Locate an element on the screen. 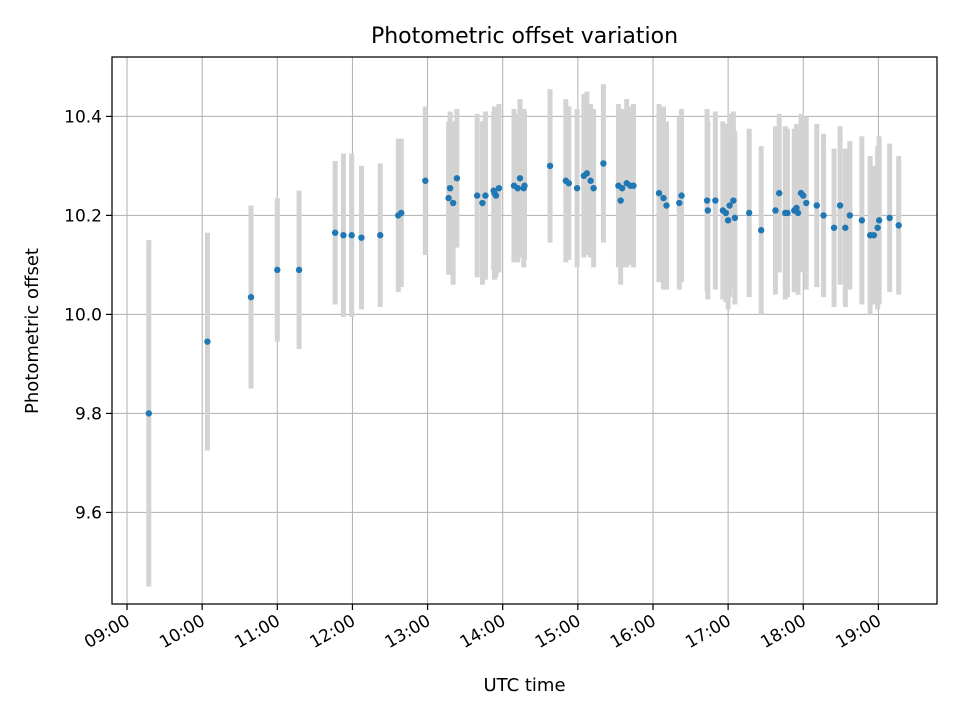  chart-title: Photometric offset variation is located at coordinates (524, 36).